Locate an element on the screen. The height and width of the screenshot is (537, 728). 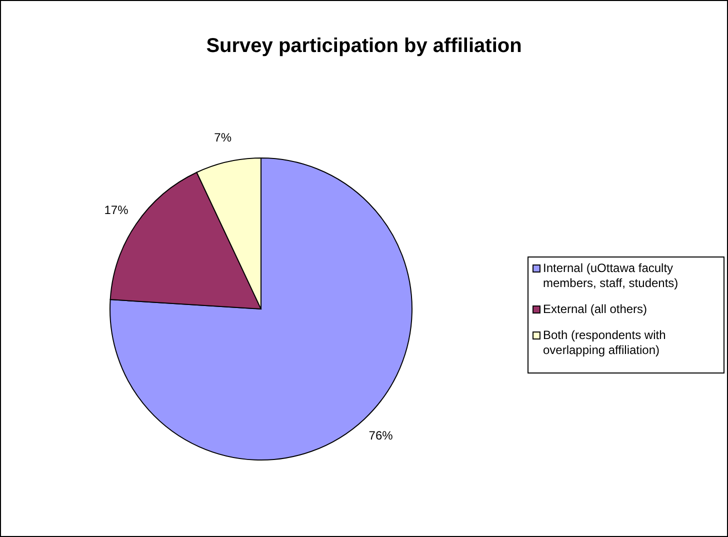
legend-label: External (all others) is located at coordinates (595, 309).